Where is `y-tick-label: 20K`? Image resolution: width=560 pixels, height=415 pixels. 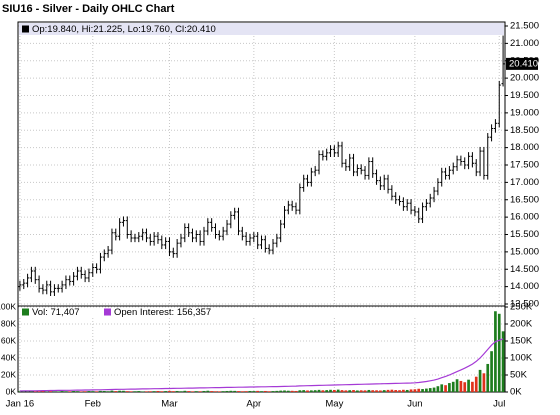
y-tick-label: 20K is located at coordinates (8, 374).